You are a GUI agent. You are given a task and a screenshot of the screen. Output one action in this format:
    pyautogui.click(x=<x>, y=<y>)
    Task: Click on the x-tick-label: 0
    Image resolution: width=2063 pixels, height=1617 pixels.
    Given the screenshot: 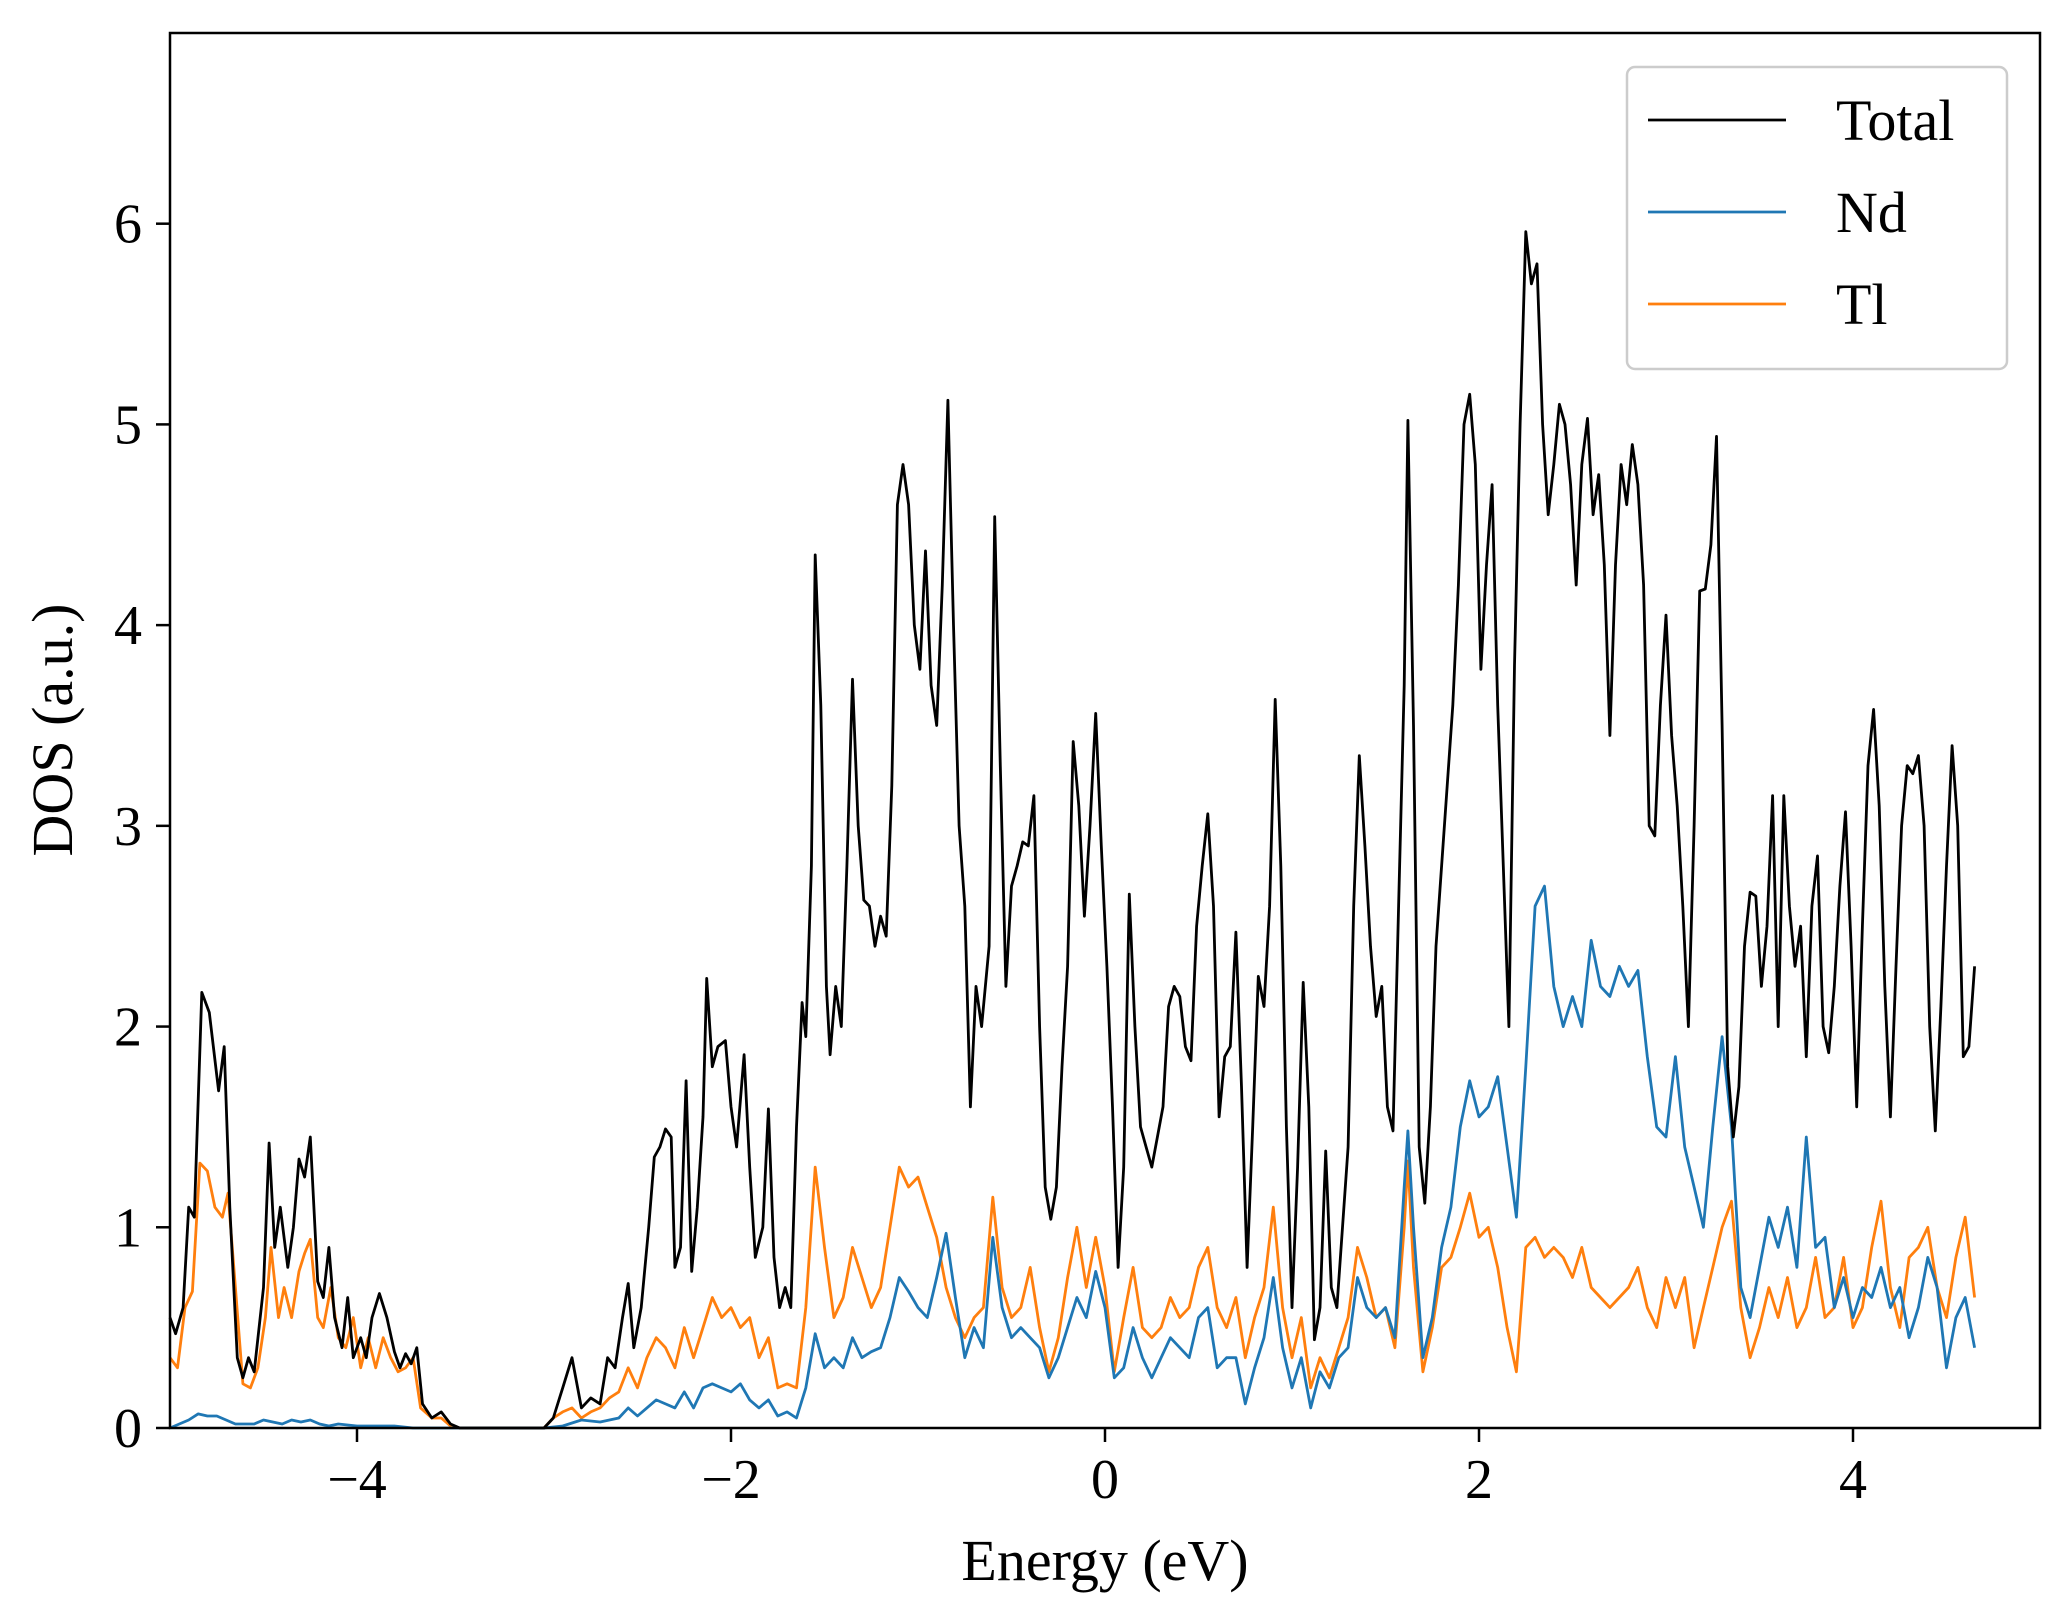 What is the action you would take?
    pyautogui.click(x=1105, y=1480)
    